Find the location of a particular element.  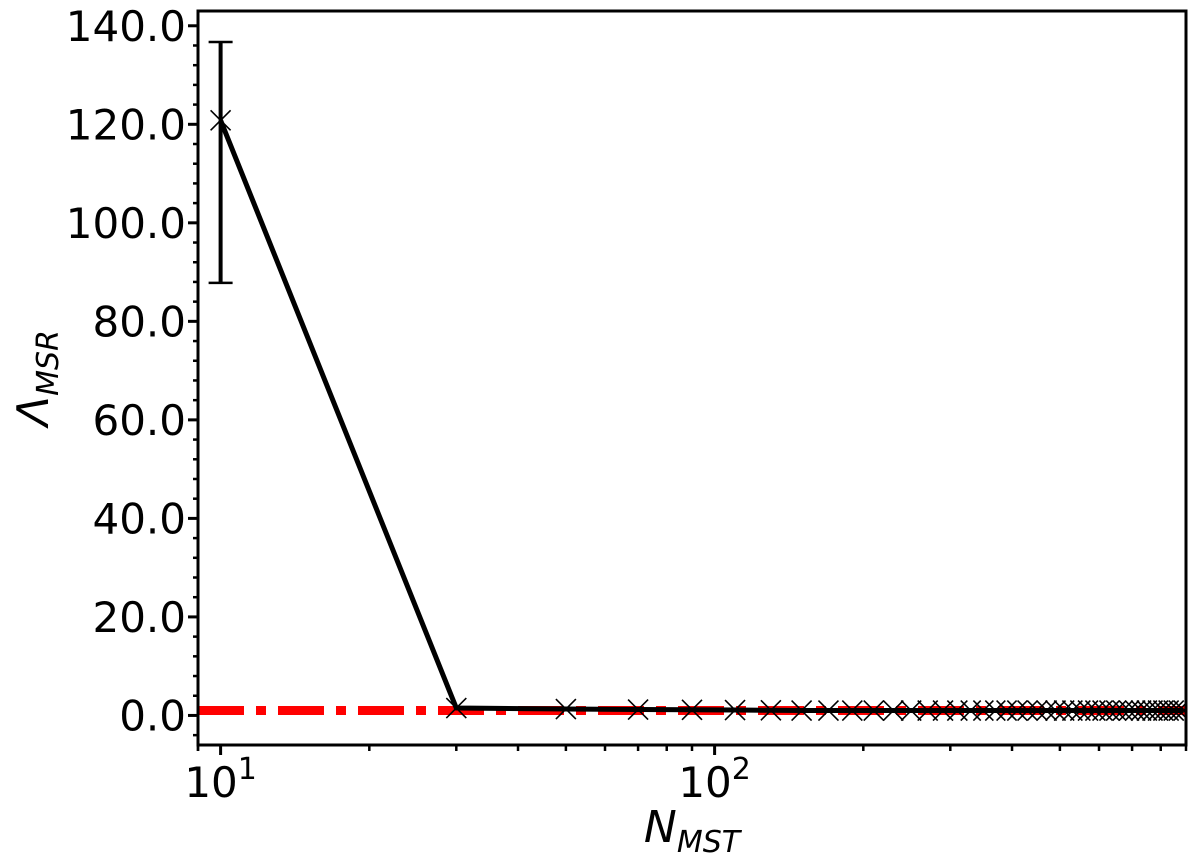

x-tick-label: 10² is located at coordinates (714, 779).